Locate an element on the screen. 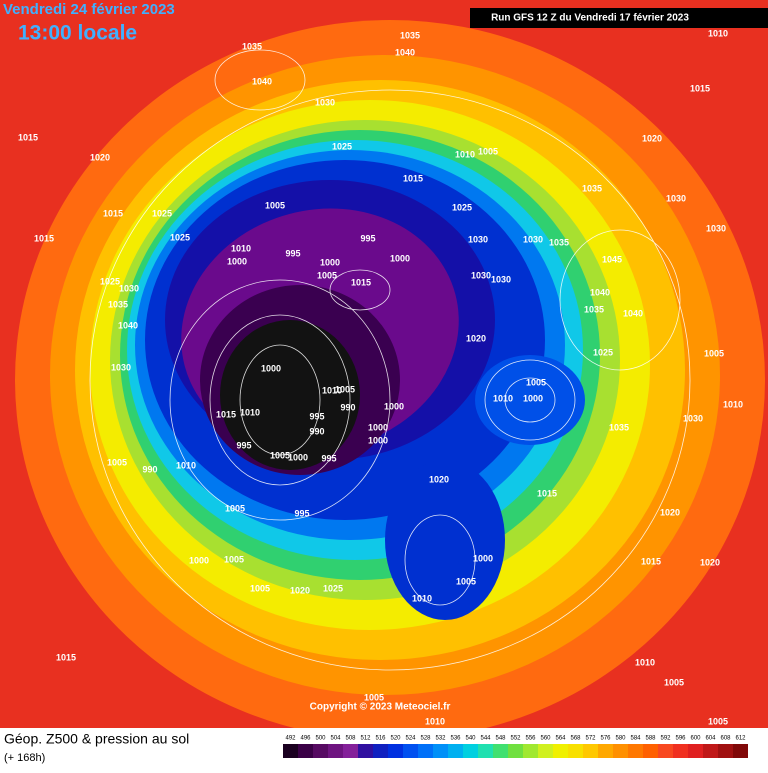  run-box is located at coordinates (619, 18).